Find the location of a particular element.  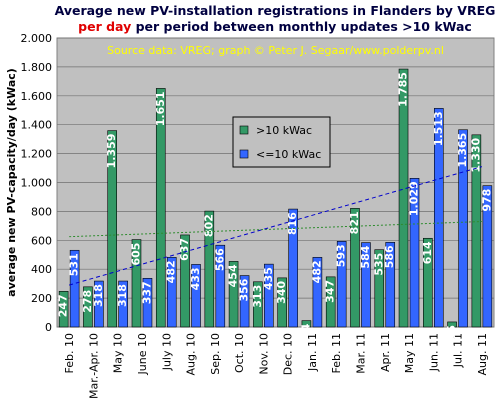

value-label: 337 is located at coordinates (146, 292).